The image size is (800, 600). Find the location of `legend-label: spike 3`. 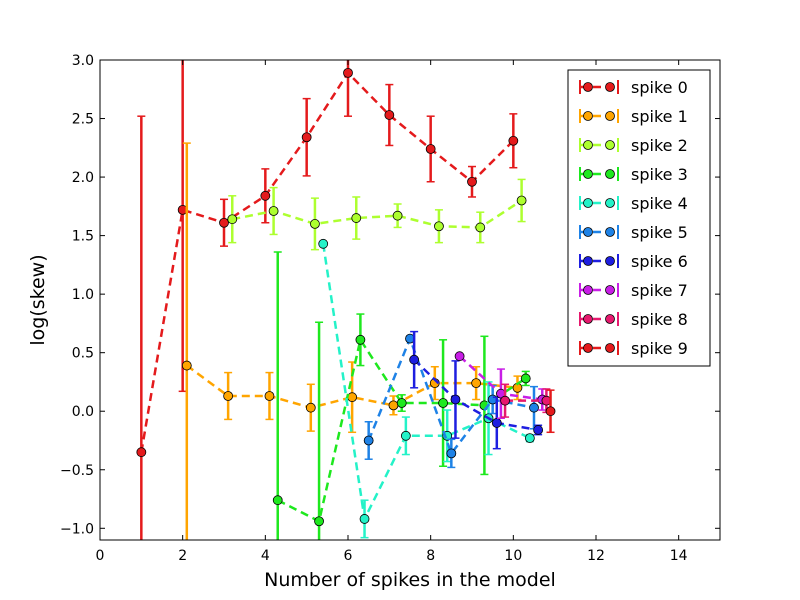

legend-label: spike 3 is located at coordinates (659, 174).